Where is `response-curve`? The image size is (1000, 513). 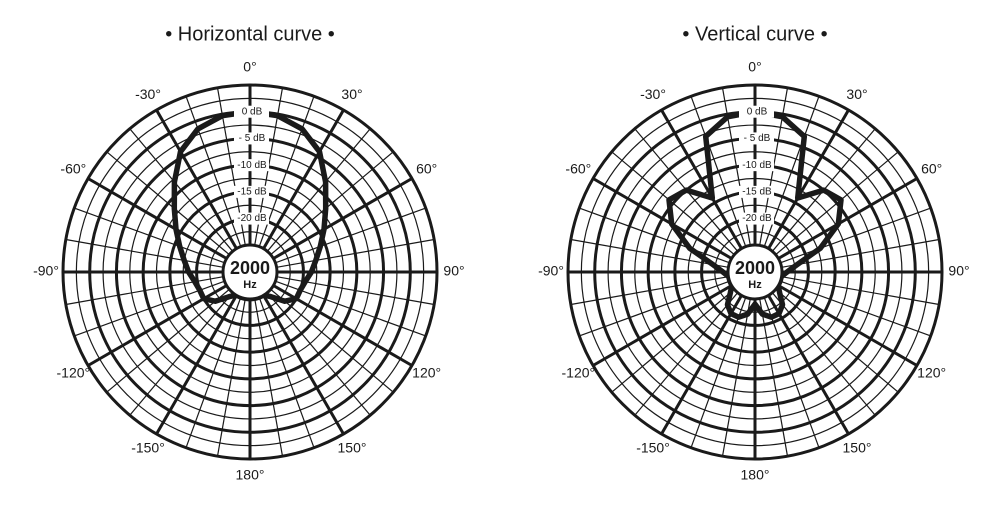
response-curve is located at coordinates (250, 206).